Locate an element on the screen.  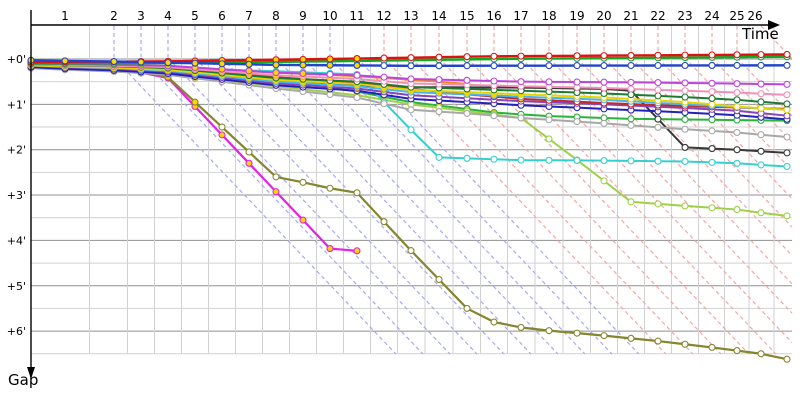
x-tick-label: 9 is located at coordinates (303, 16).